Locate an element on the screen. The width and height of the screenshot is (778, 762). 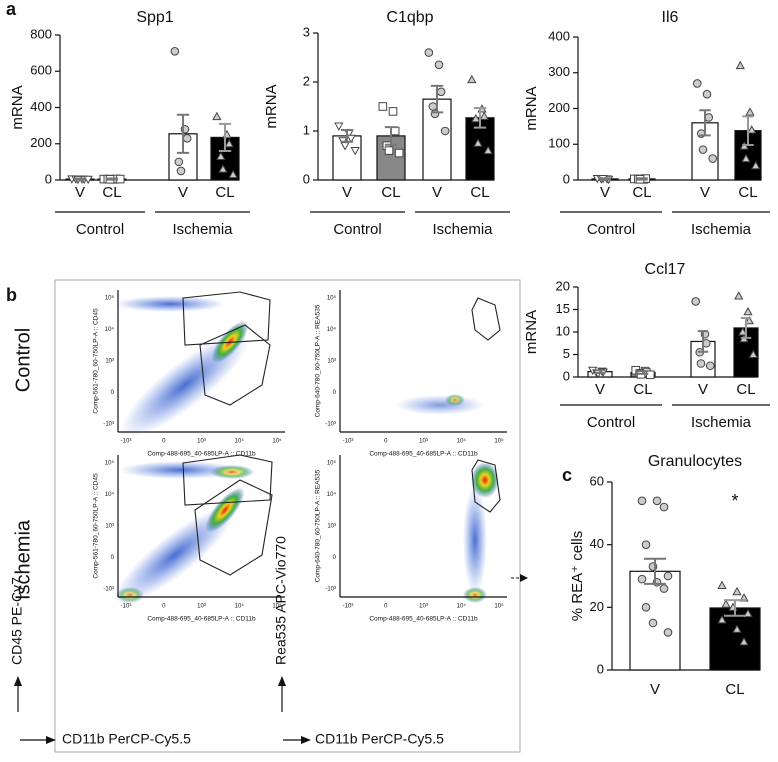
row-label: Control is located at coordinates (23, 360).